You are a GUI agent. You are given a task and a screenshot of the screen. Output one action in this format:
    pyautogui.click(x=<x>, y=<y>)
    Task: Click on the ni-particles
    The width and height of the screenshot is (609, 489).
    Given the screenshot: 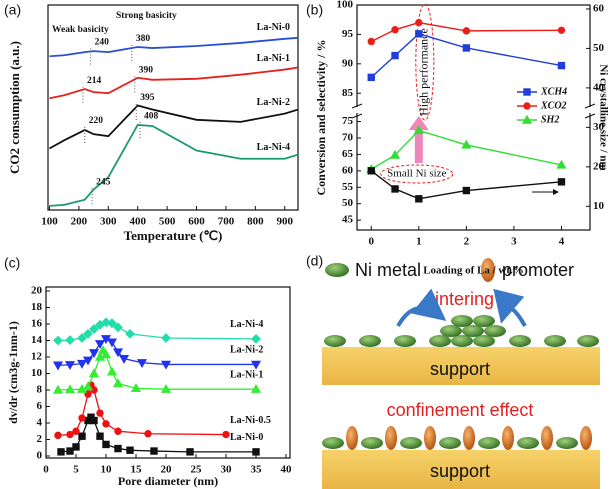 What is the action you would take?
    pyautogui.click(x=461, y=331)
    